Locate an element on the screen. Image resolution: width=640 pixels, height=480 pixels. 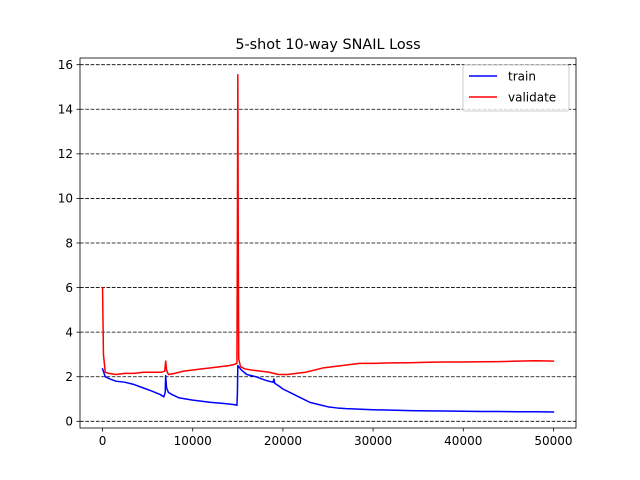
x-tick-label: 0 is located at coordinates (103, 441).